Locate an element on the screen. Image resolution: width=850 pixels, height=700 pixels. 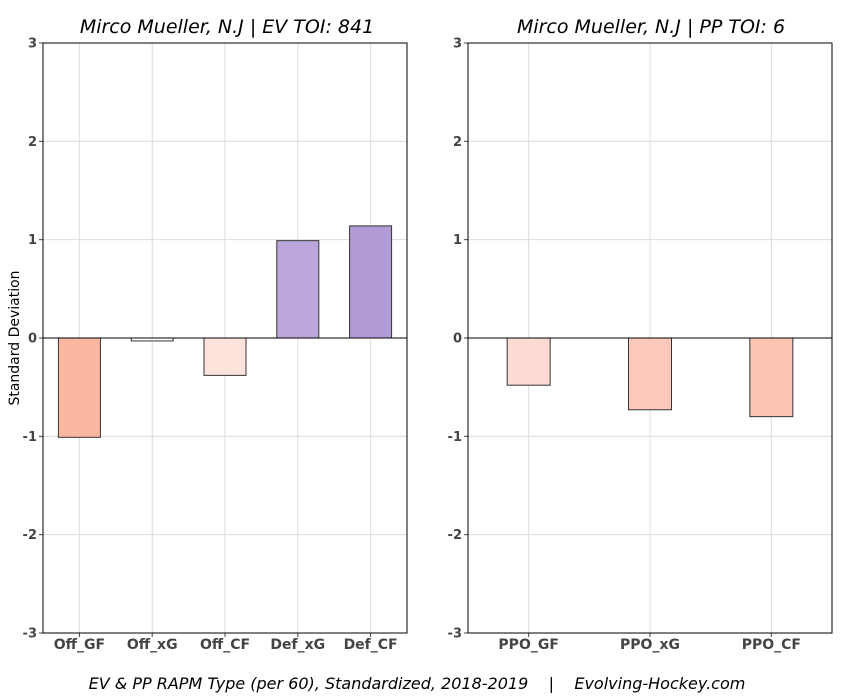
bar-ppo-xg is located at coordinates (650, 374).